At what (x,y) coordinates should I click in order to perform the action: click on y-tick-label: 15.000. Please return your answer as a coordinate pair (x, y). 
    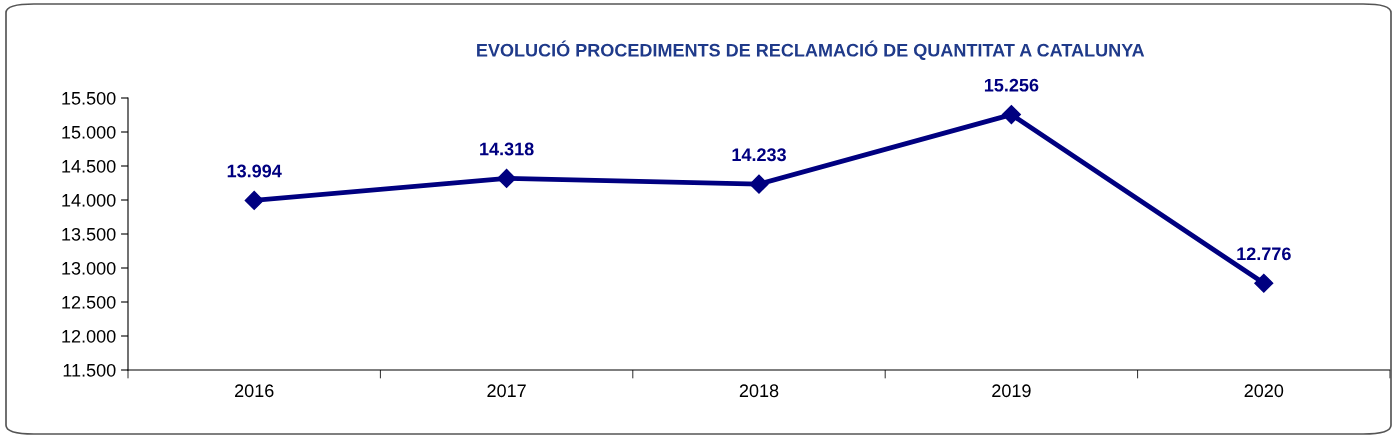
    Looking at the image, I should click on (89, 132).